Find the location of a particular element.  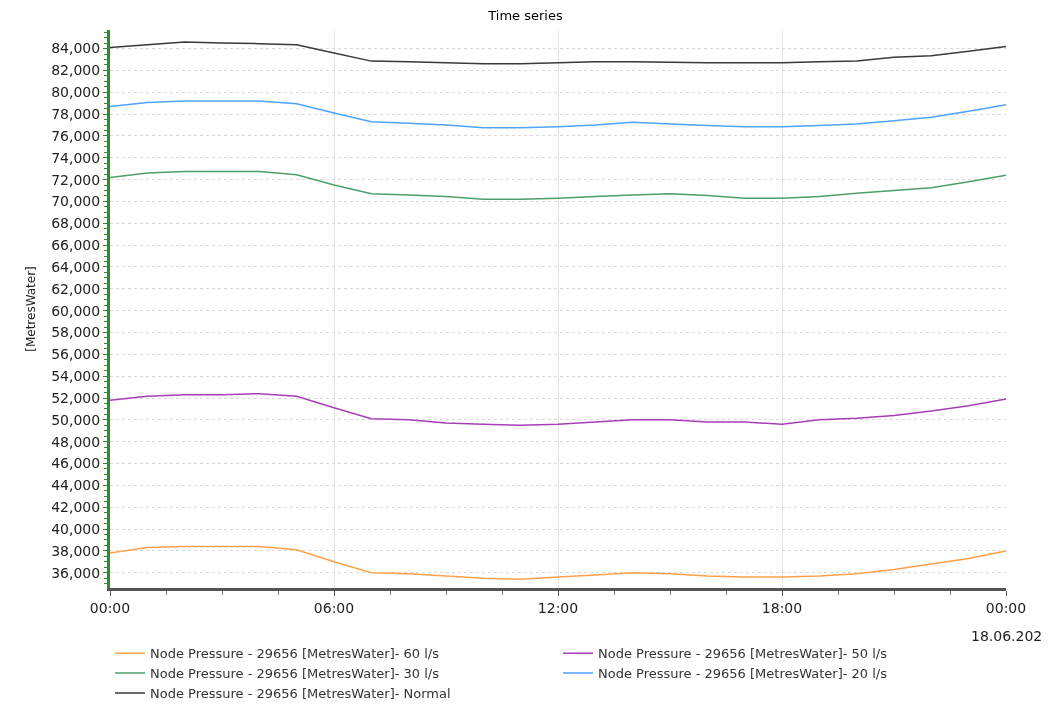

y-tick-label: 64,000 is located at coordinates (76, 266).